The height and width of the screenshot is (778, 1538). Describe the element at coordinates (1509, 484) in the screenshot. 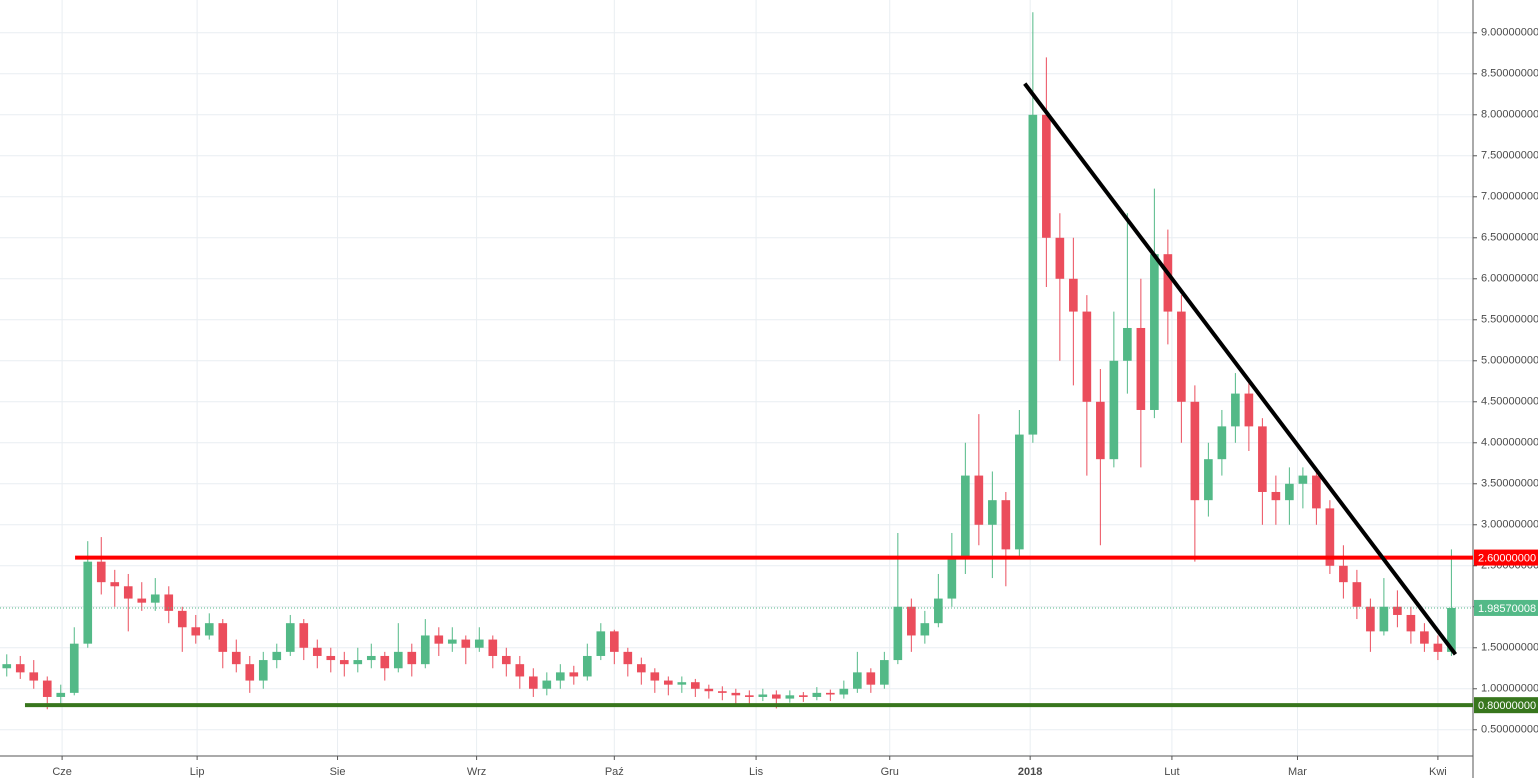

I see `y-tick-label: 3.50000000` at that location.